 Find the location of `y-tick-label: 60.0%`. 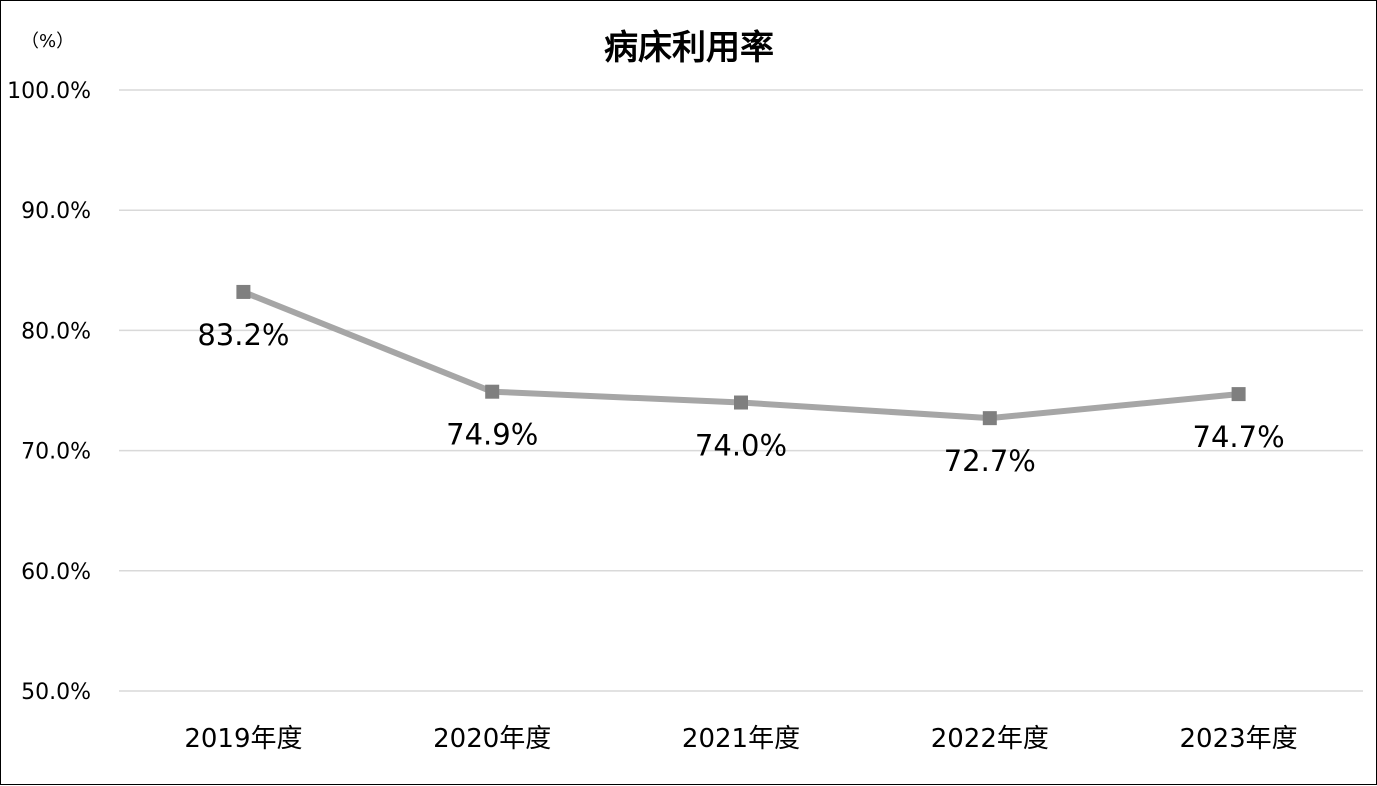

y-tick-label: 60.0% is located at coordinates (56, 572).